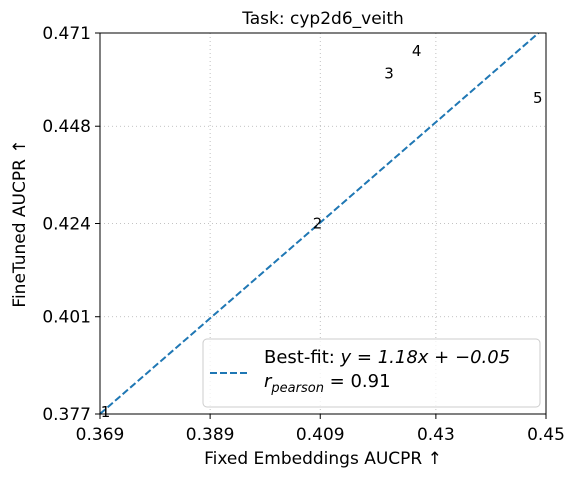 The image size is (577, 478). Describe the element at coordinates (66, 225) in the screenshot. I see `y-tick-label: 0.424` at that location.